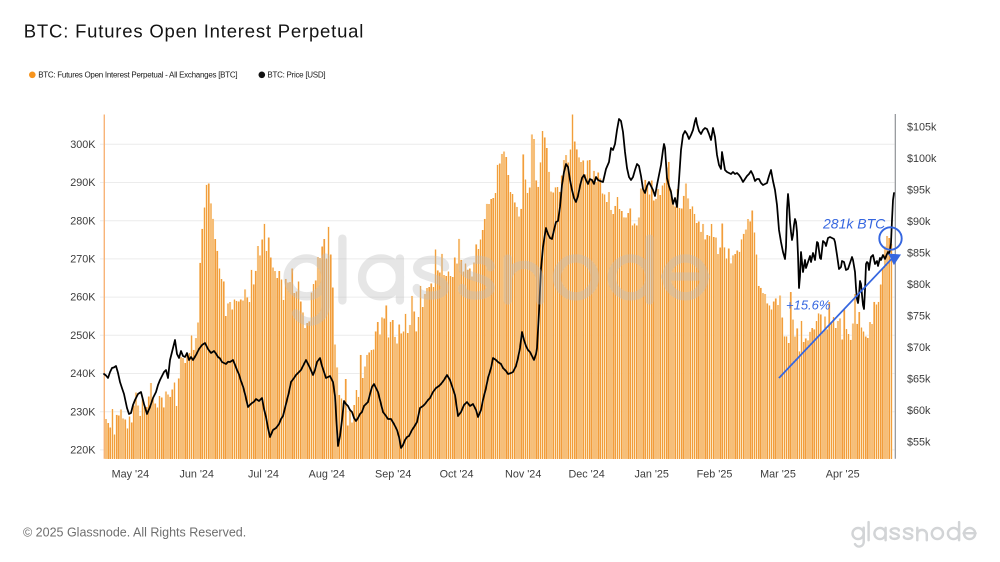 This screenshot has width=1000, height=562. Describe the element at coordinates (263, 475) in the screenshot. I see `svg-text: Jul '24` at that location.